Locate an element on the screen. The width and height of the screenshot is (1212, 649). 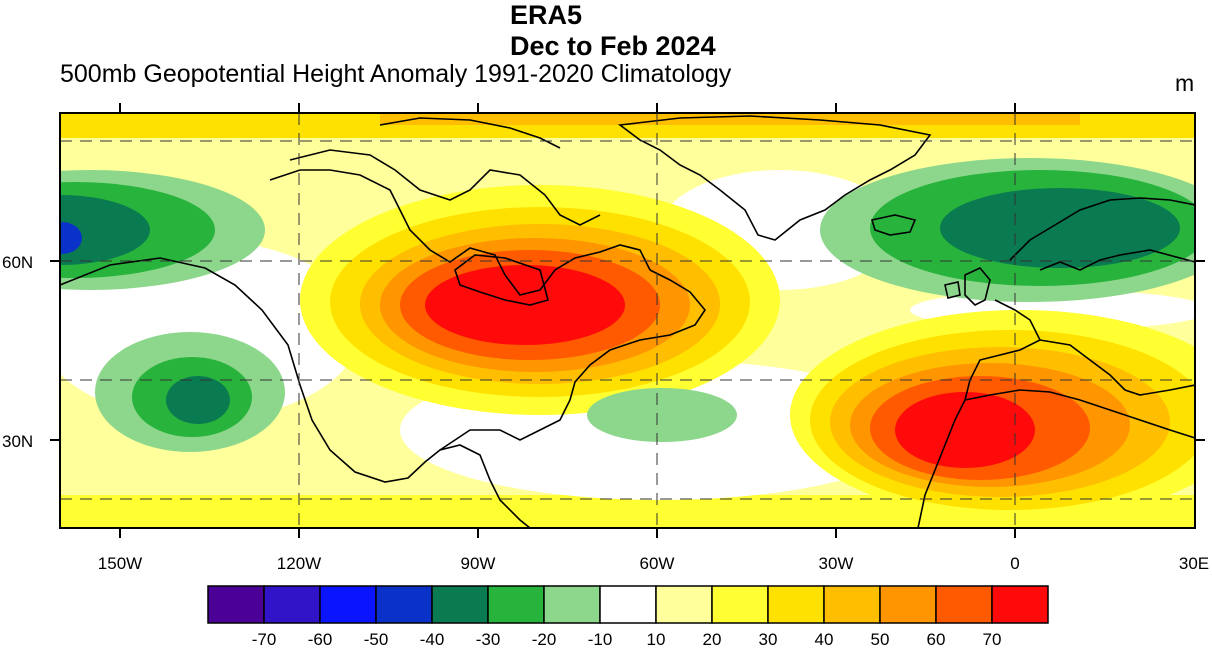
canada-positive-anomaly is located at coordinates (540, 300).